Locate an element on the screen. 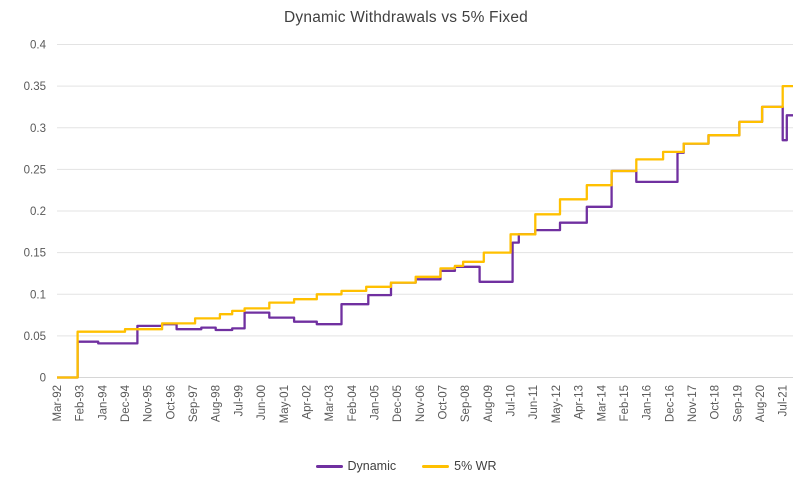 The image size is (812, 479). x-axis-tick-label: Jun-00 is located at coordinates (262, 402).